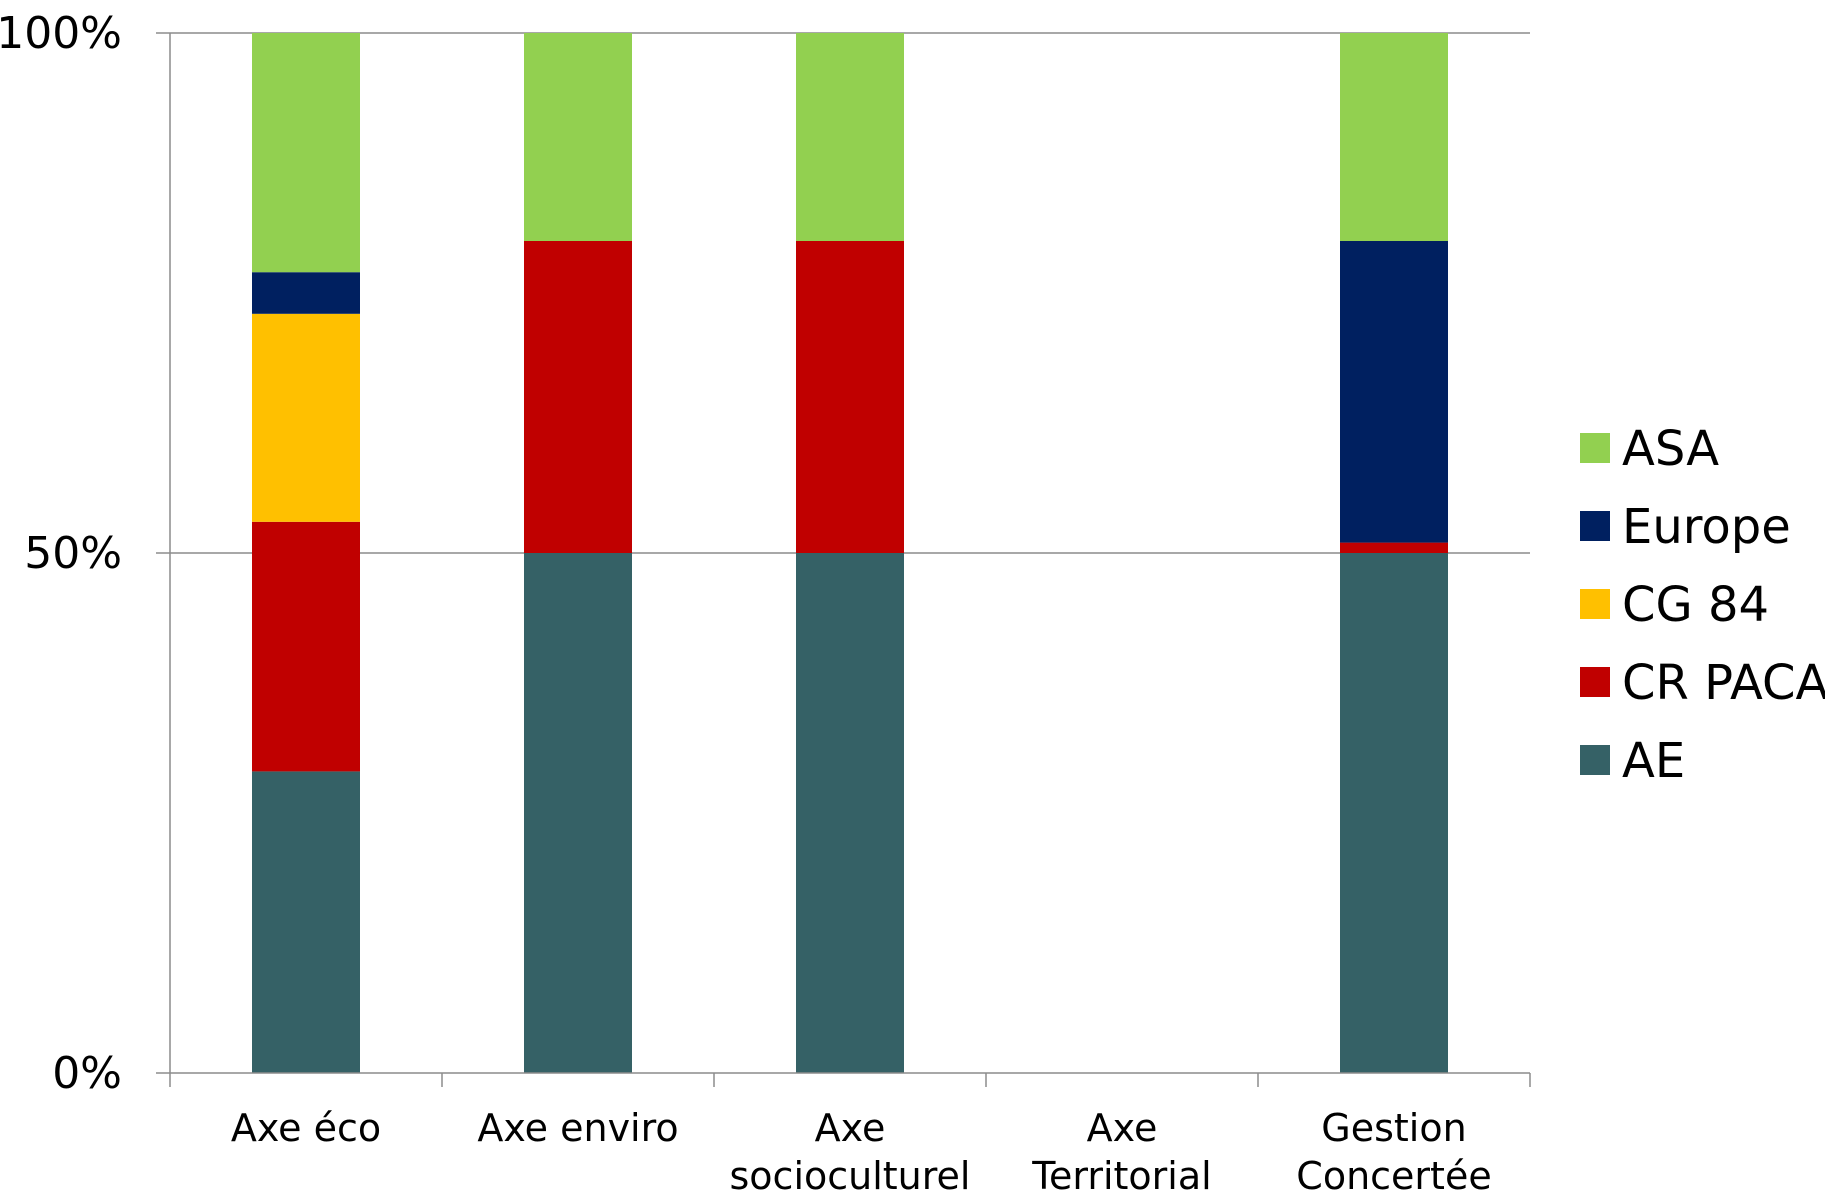 This screenshot has width=1825, height=1192. What do you see at coordinates (1595, 448) in the screenshot?
I see `legend-swatch-asa` at bounding box center [1595, 448].